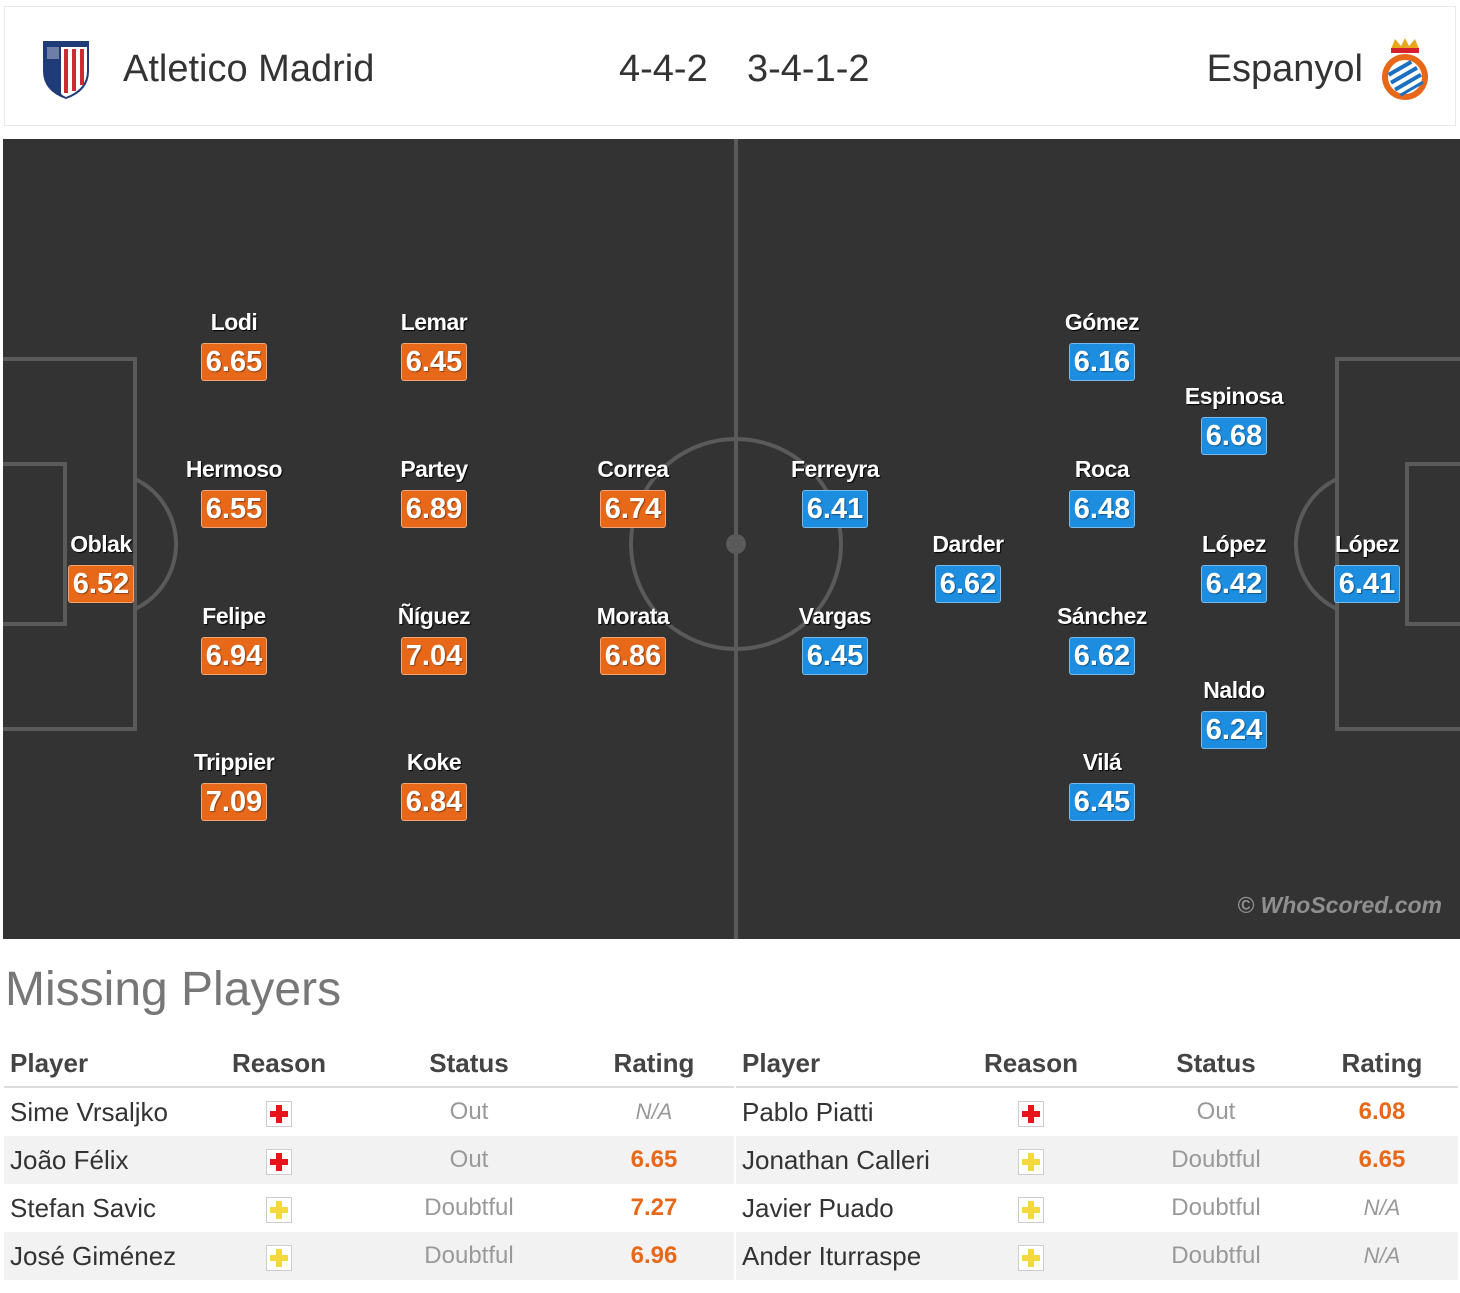  I want to click on player-darder: Darder 6.62, so click(968, 567).